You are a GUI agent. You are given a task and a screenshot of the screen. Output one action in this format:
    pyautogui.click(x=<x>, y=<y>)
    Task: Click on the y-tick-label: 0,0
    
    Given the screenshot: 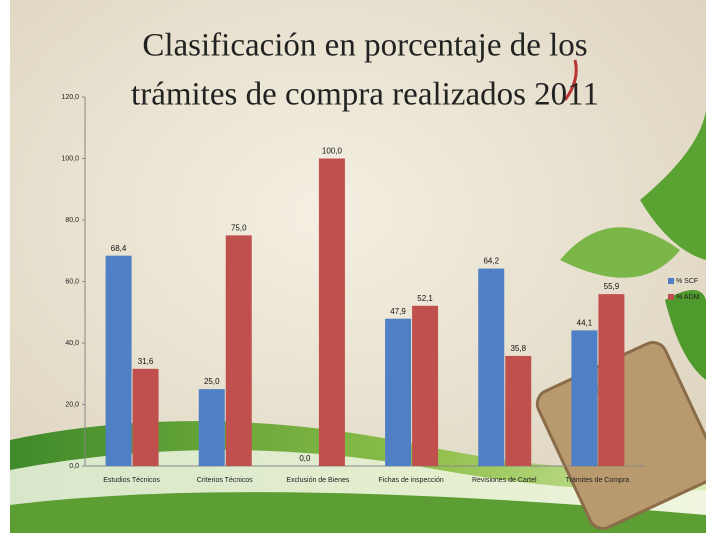 What is the action you would take?
    pyautogui.click(x=74, y=466)
    